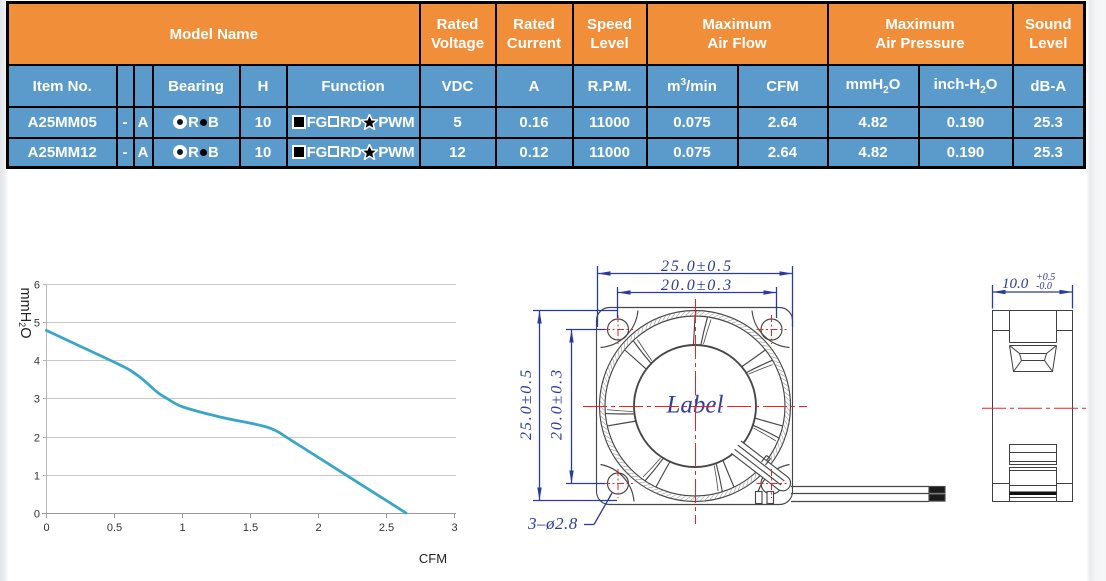 This screenshot has height=581, width=1106. What do you see at coordinates (695, 405) in the screenshot?
I see `svg-text: Label` at bounding box center [695, 405].